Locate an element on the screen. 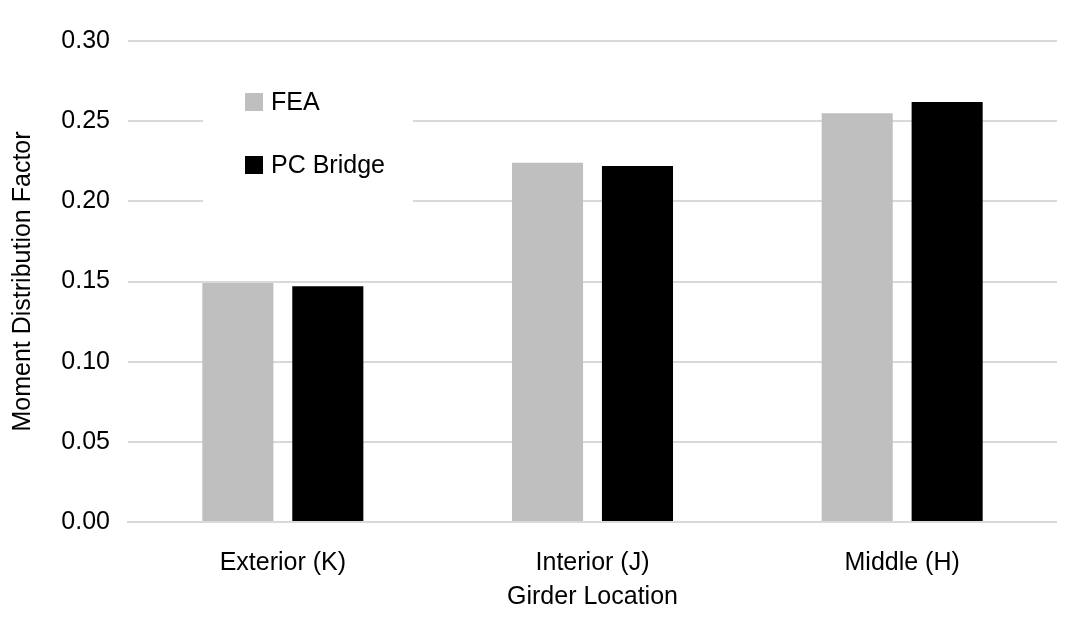 Image resolution: width=1065 pixels, height=620 pixels. y-tick-label: 0.25 is located at coordinates (85, 119).